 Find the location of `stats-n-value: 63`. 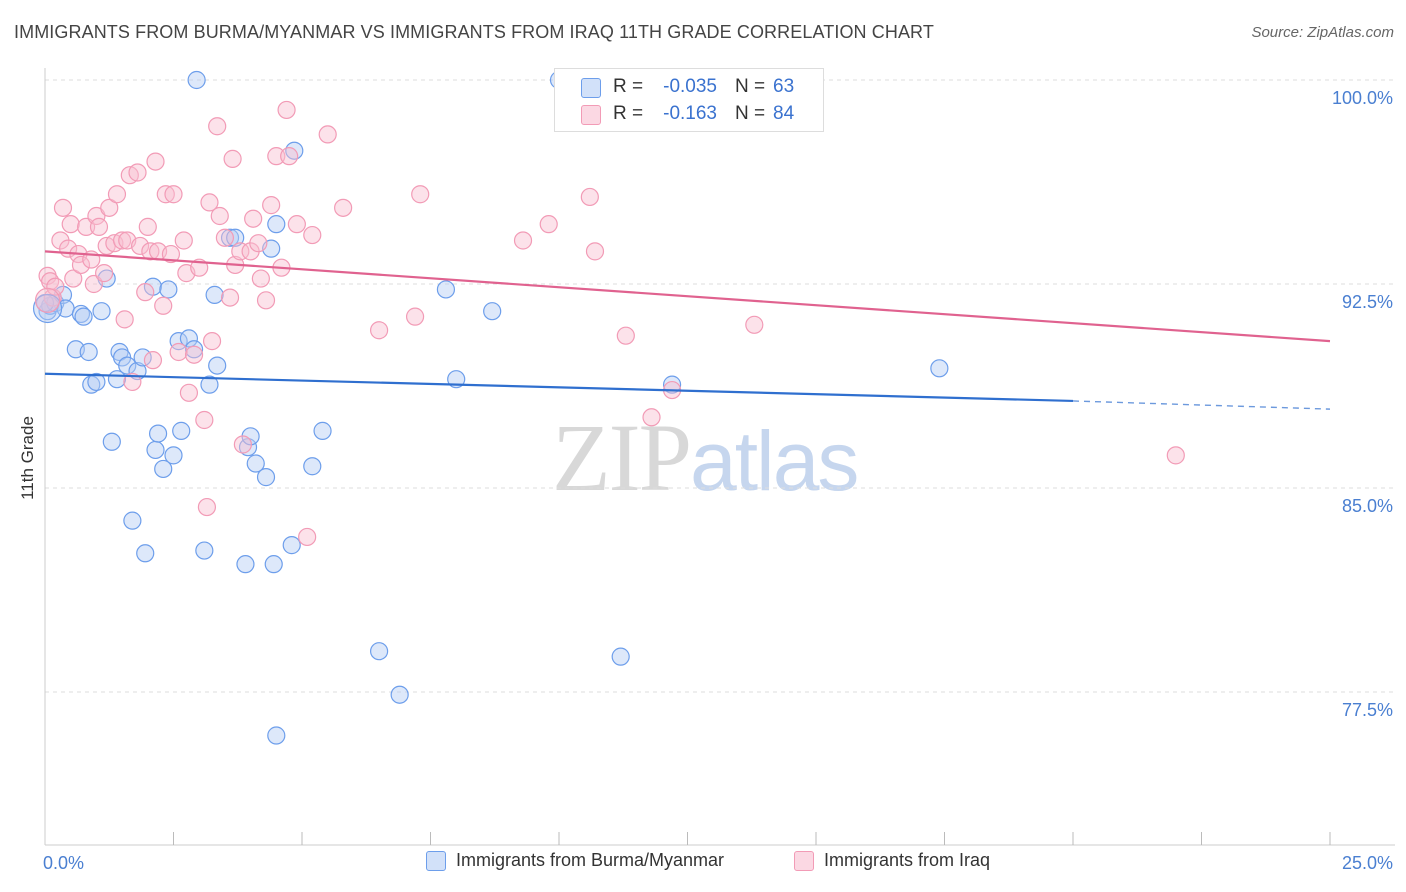

stats-n-value: 63 is located at coordinates (784, 86).